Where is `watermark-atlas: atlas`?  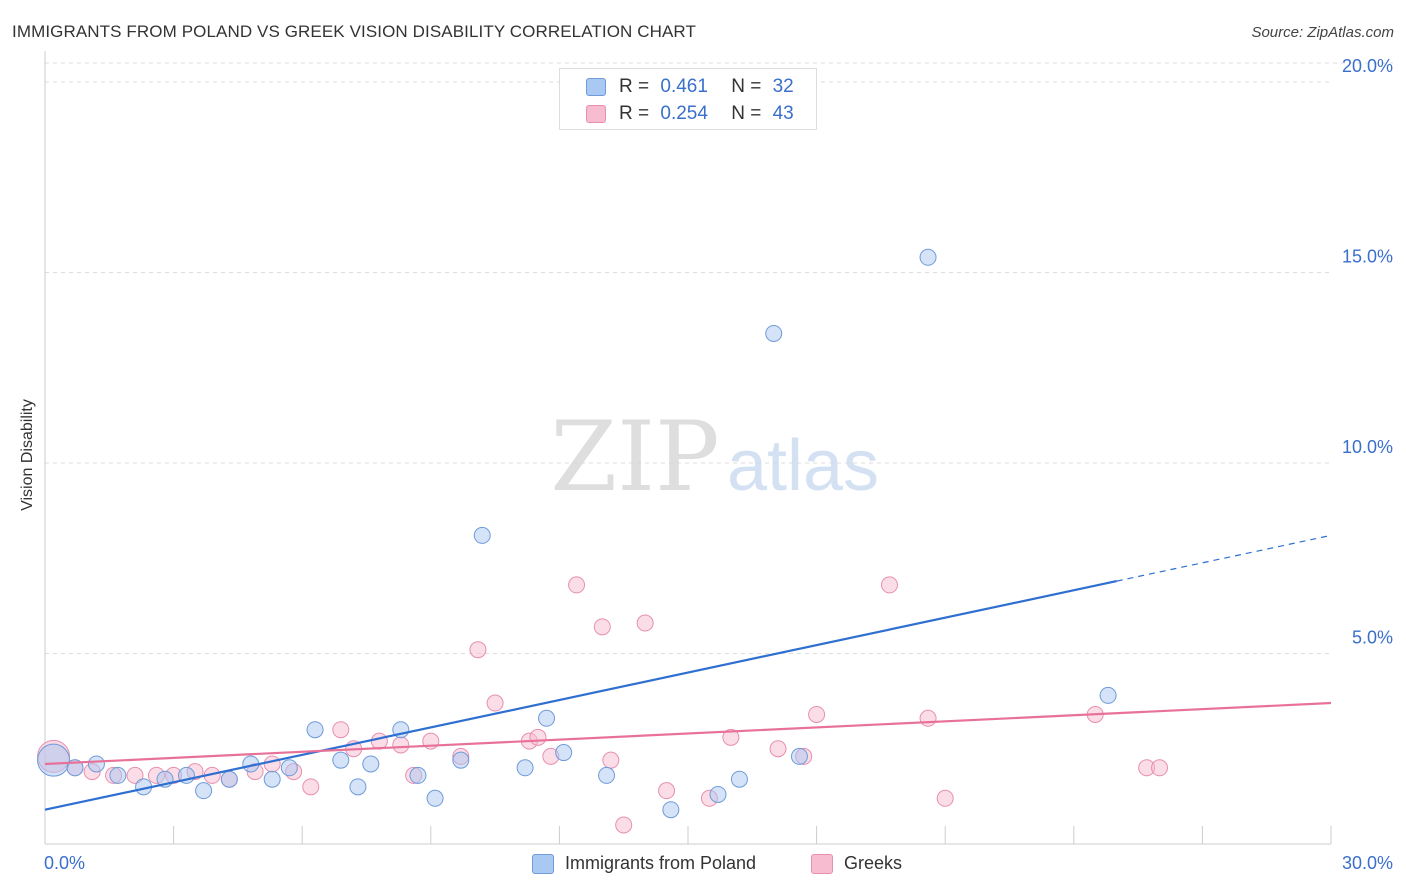 watermark-atlas: atlas is located at coordinates (803, 466).